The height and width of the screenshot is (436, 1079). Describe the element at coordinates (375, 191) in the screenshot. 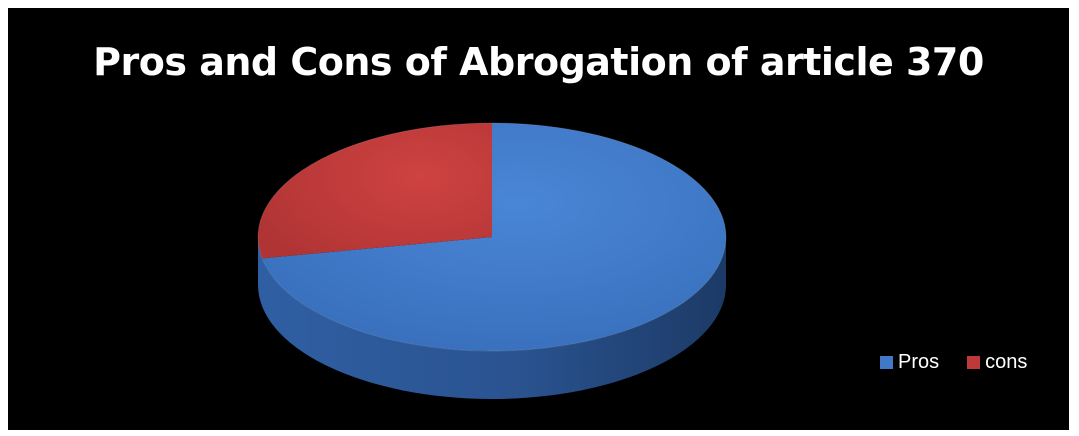

I see `pie-slice-cons` at that location.